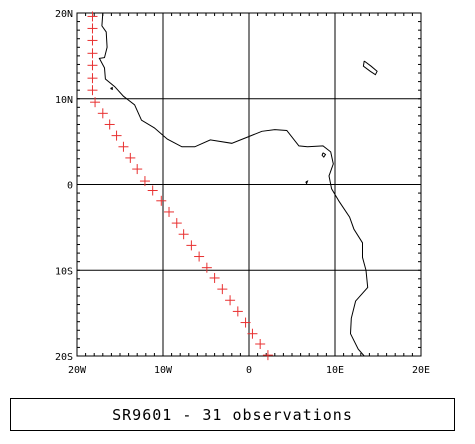  I want to click on caption-box: SR9601 - 31 observations, so click(232, 414).